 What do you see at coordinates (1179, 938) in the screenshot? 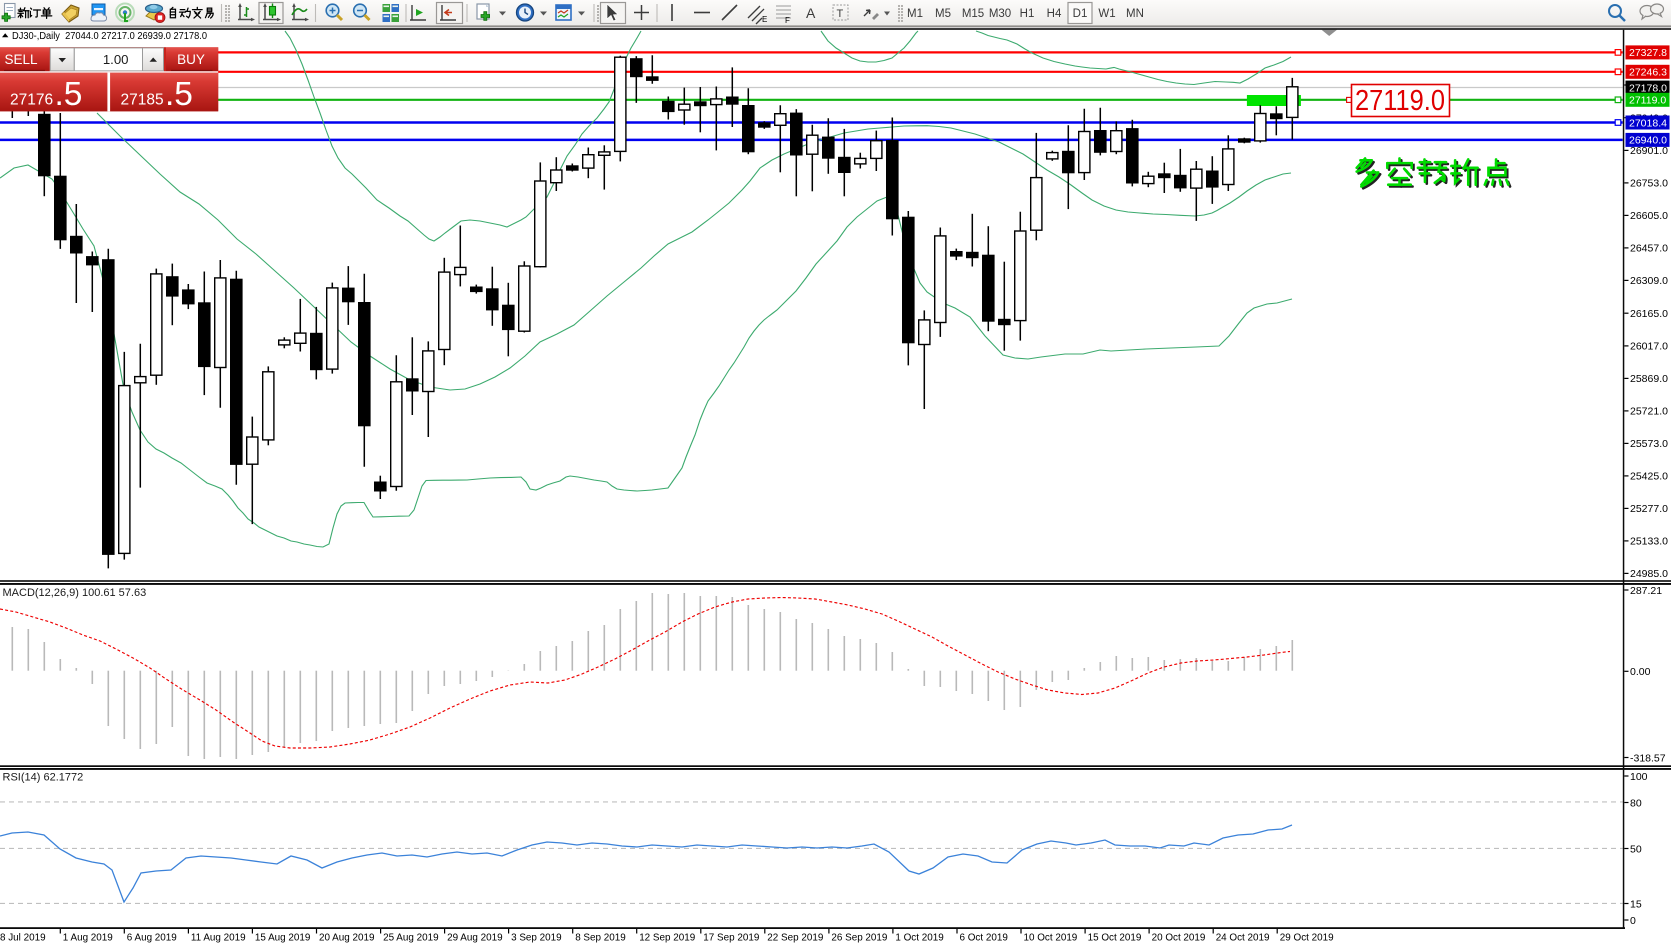
I see `svg-text: 20 Oct 2019` at bounding box center [1179, 938].